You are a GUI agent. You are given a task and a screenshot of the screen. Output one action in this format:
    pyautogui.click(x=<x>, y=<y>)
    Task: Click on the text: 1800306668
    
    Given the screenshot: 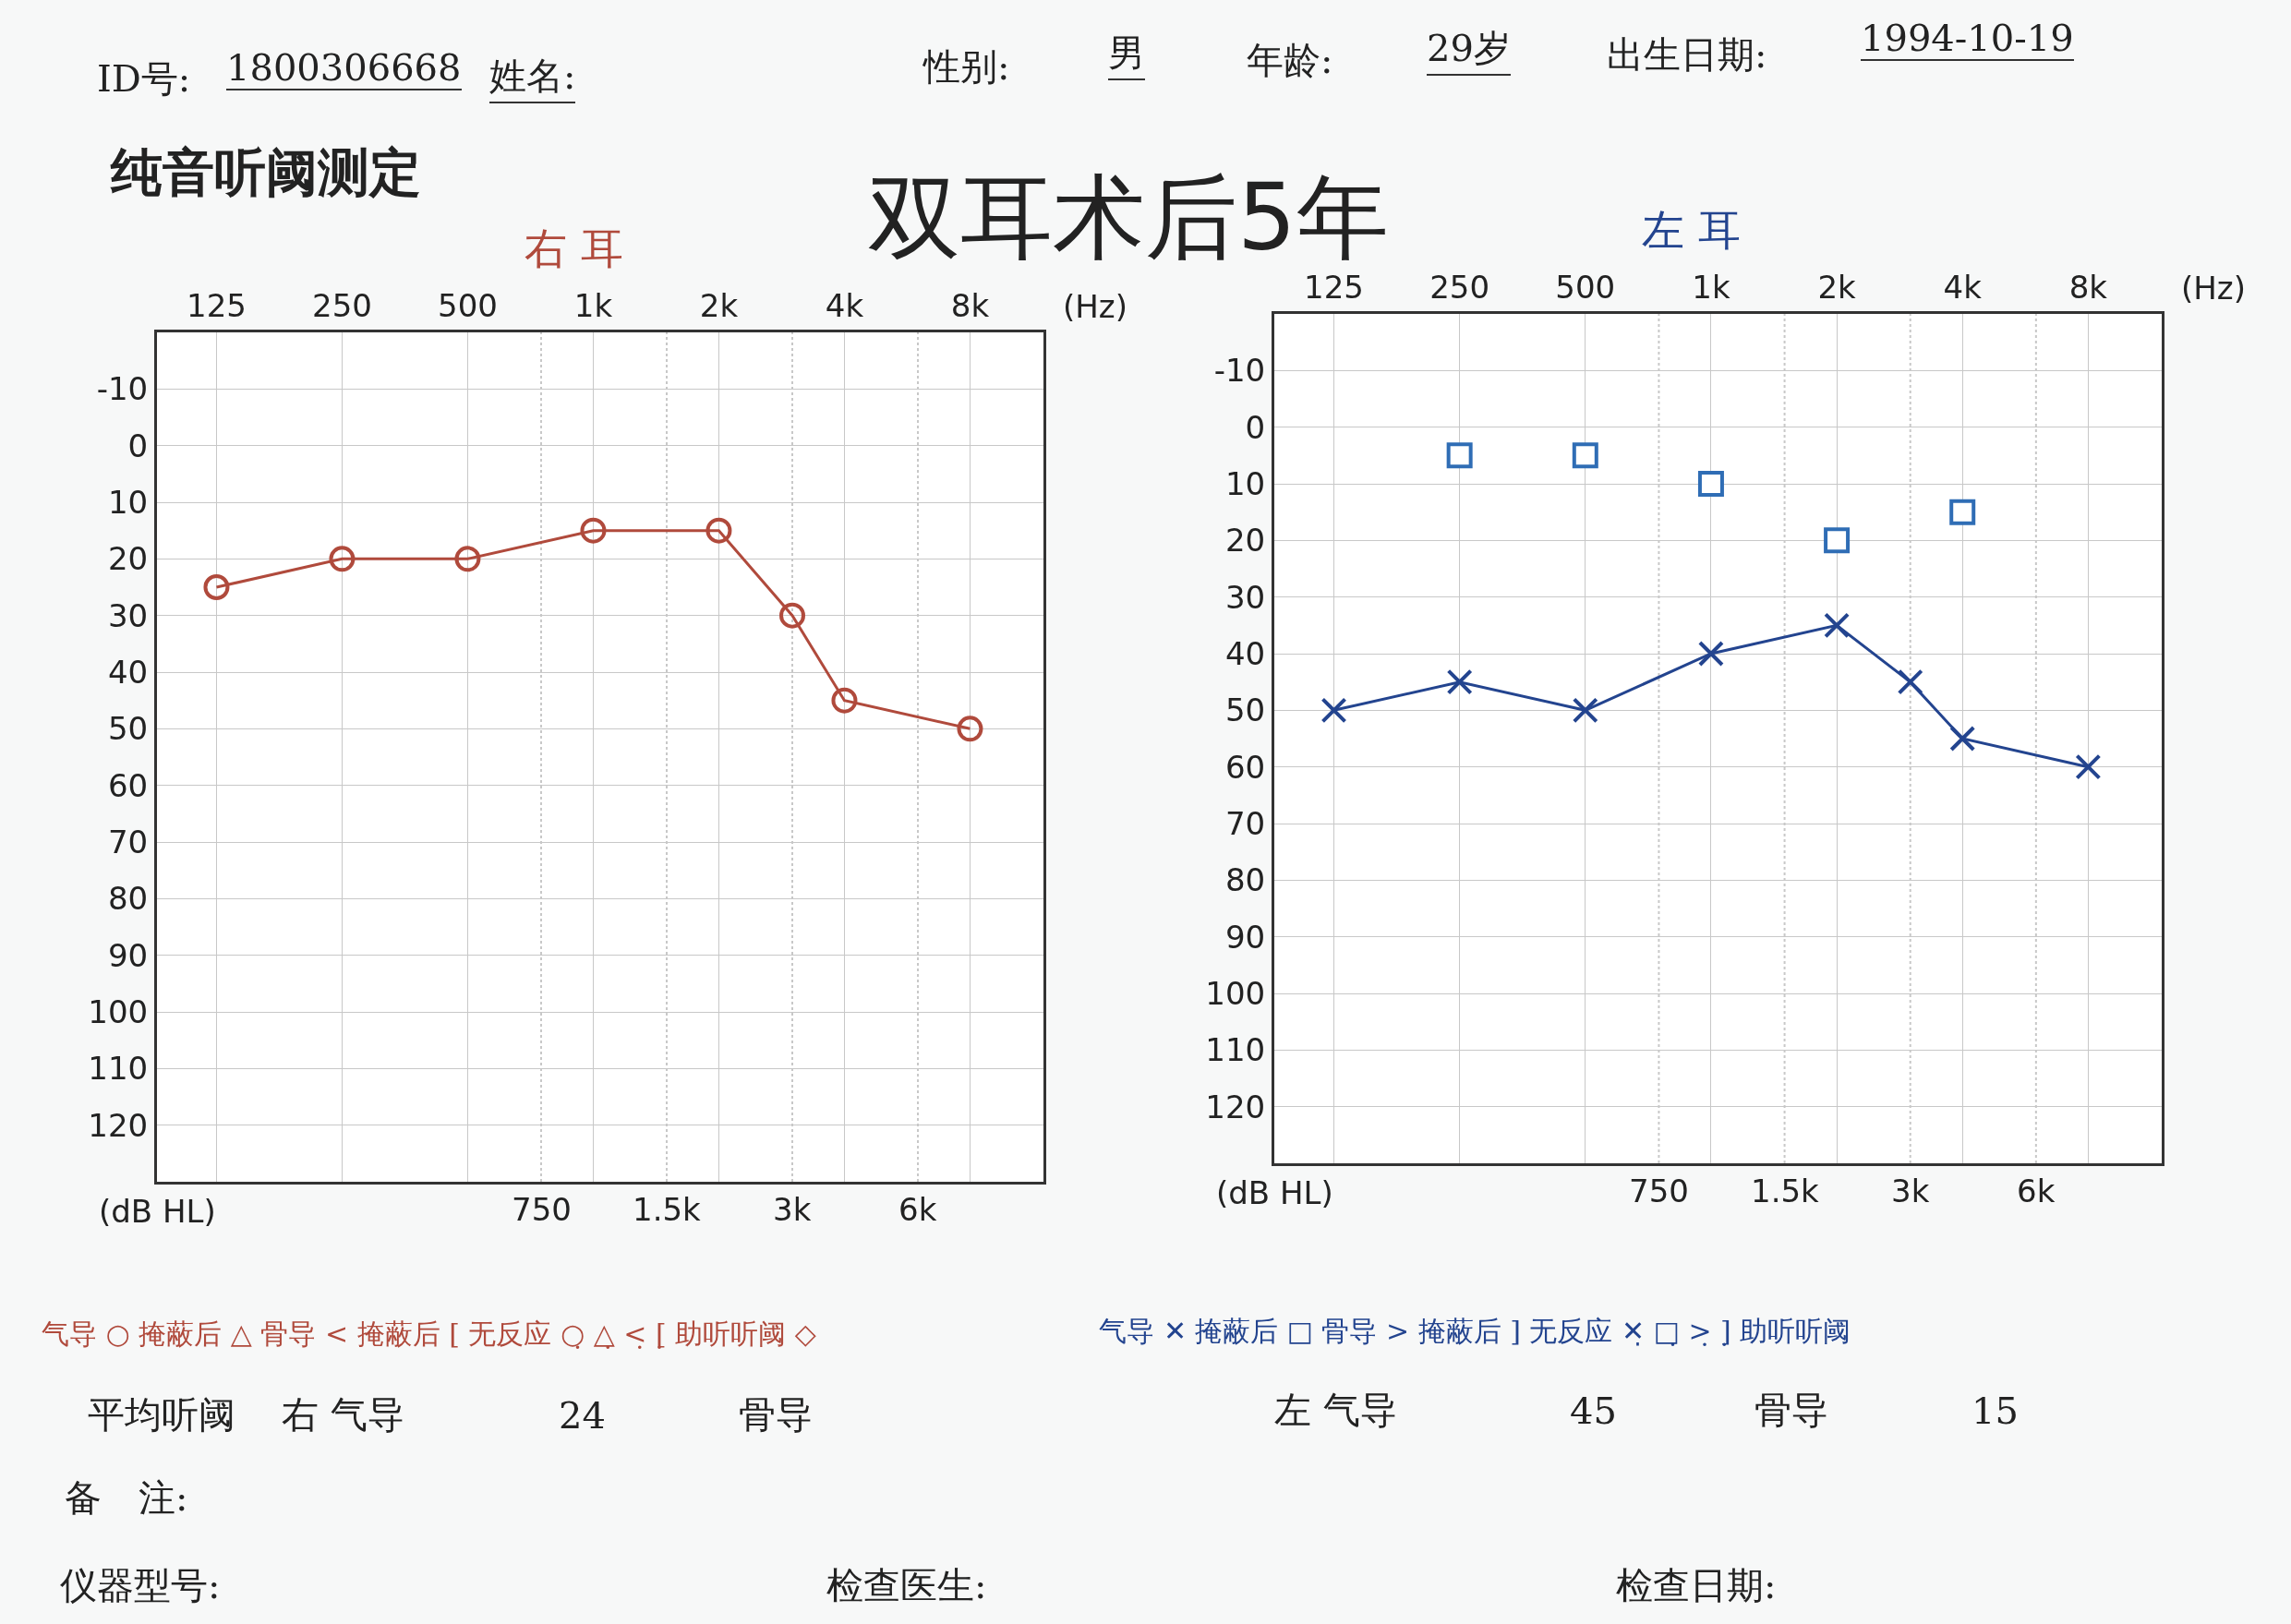 What is the action you would take?
    pyautogui.click(x=344, y=68)
    